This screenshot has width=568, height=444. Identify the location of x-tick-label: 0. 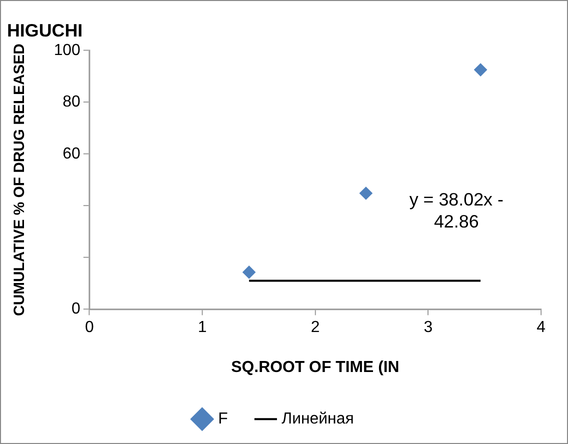
(89, 327).